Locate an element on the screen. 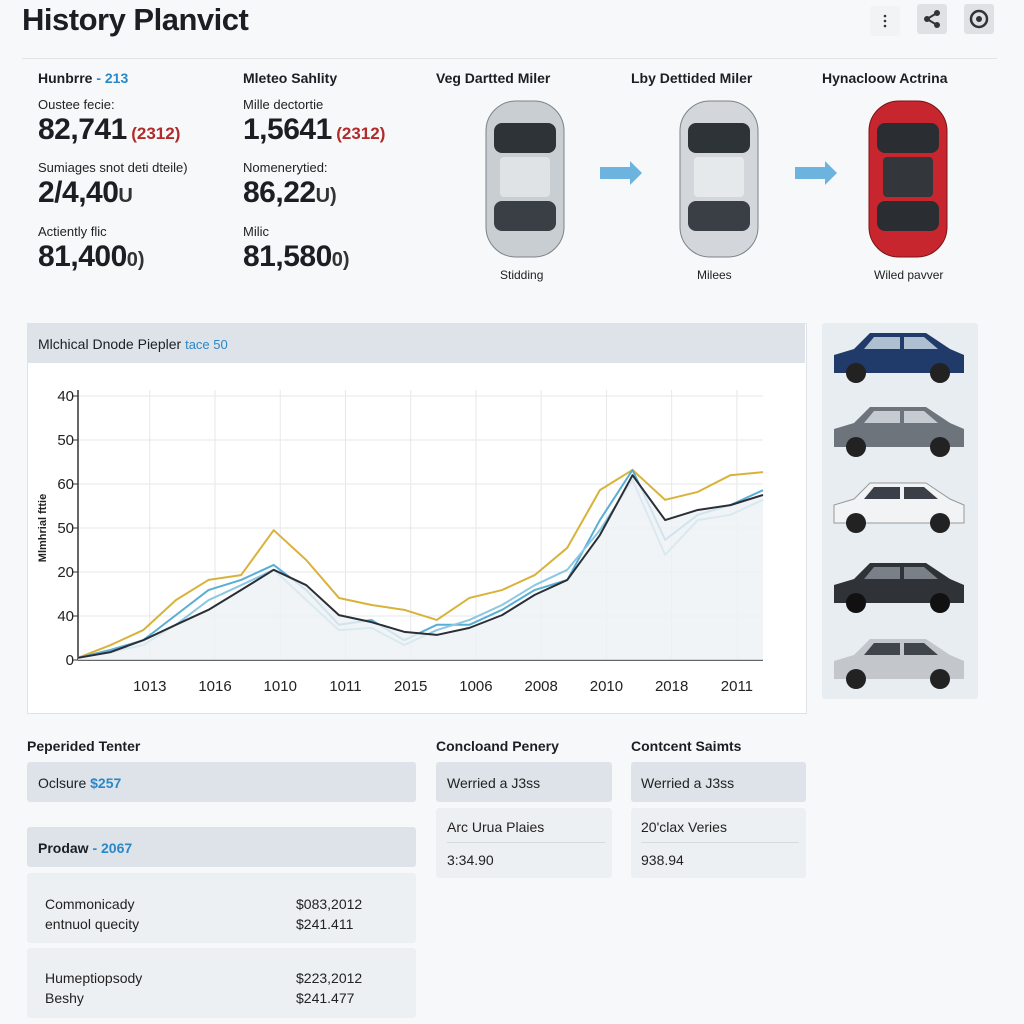 The image size is (1024, 1024). x-tick-label: 1010 is located at coordinates (280, 686).